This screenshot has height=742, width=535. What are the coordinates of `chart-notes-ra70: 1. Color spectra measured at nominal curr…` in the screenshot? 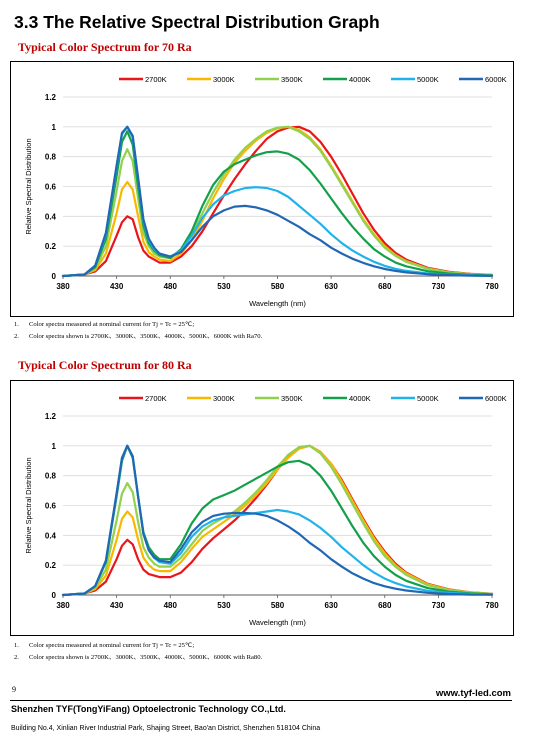 It's located at (138, 331).